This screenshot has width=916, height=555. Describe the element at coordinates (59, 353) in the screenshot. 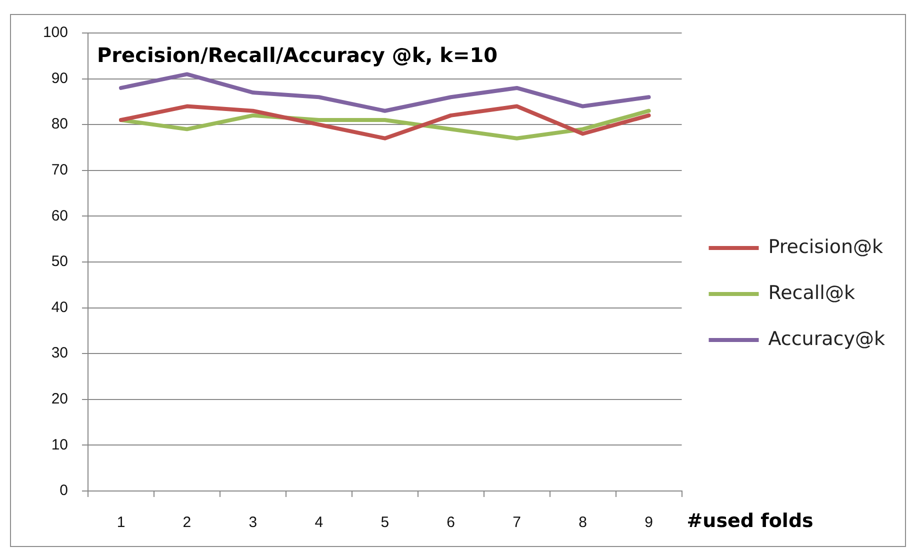

I see `y-tick-label: 30` at that location.